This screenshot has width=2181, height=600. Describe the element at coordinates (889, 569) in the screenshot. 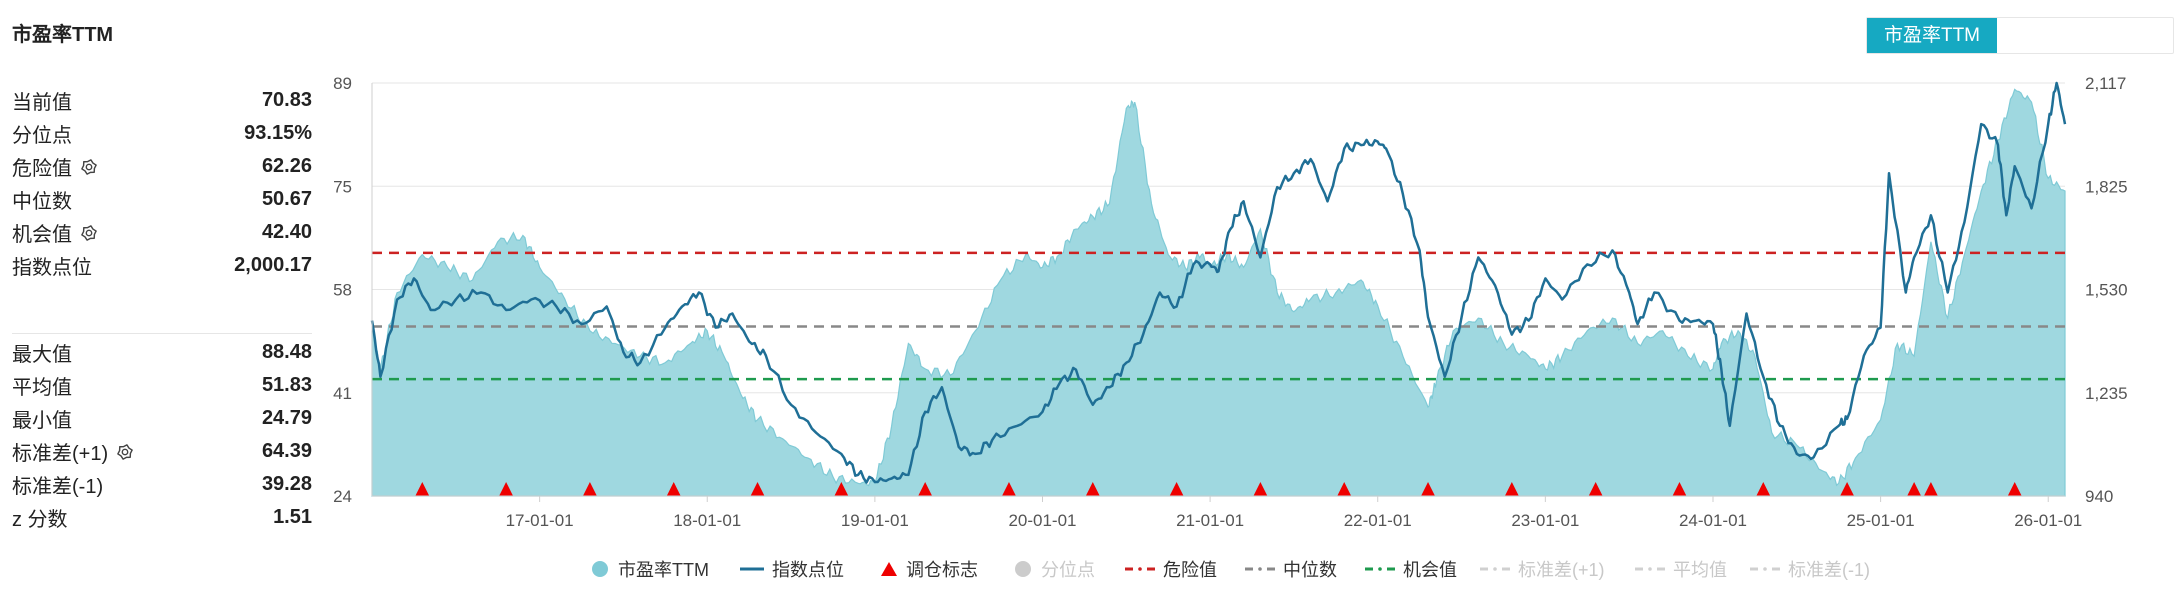

I see `legend-triangle-icon` at that location.